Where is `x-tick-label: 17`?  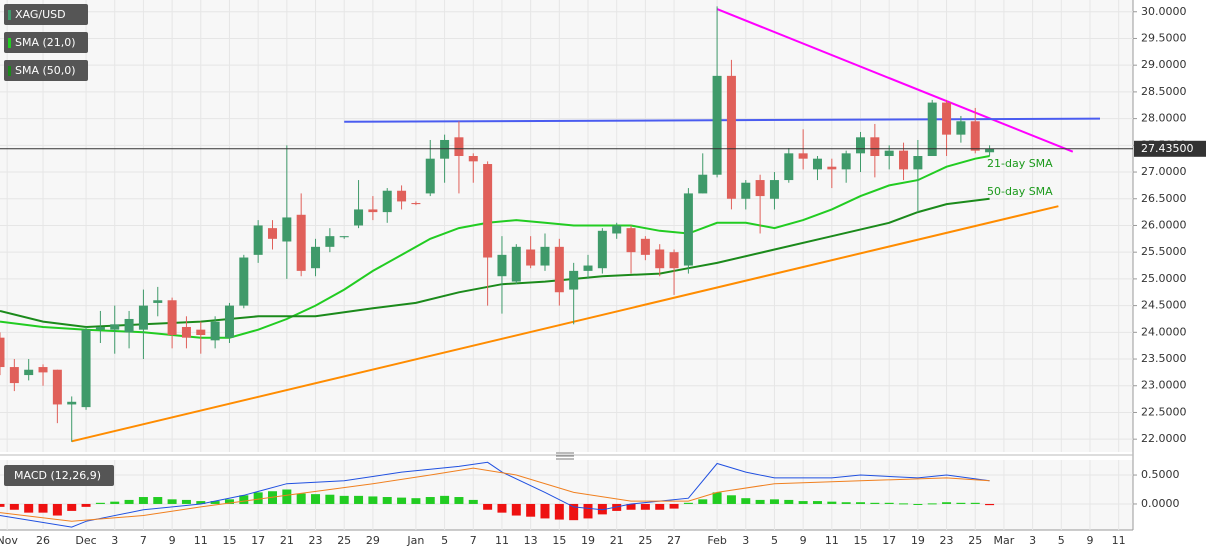
x-tick-label: 17 is located at coordinates (258, 540).